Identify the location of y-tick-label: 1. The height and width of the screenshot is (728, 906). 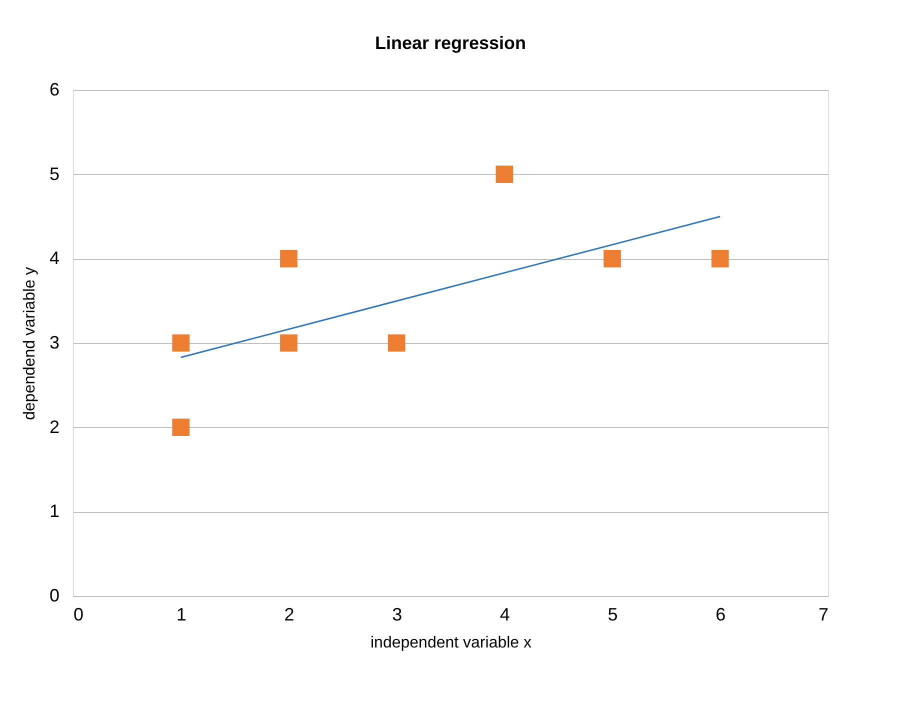
(54, 511).